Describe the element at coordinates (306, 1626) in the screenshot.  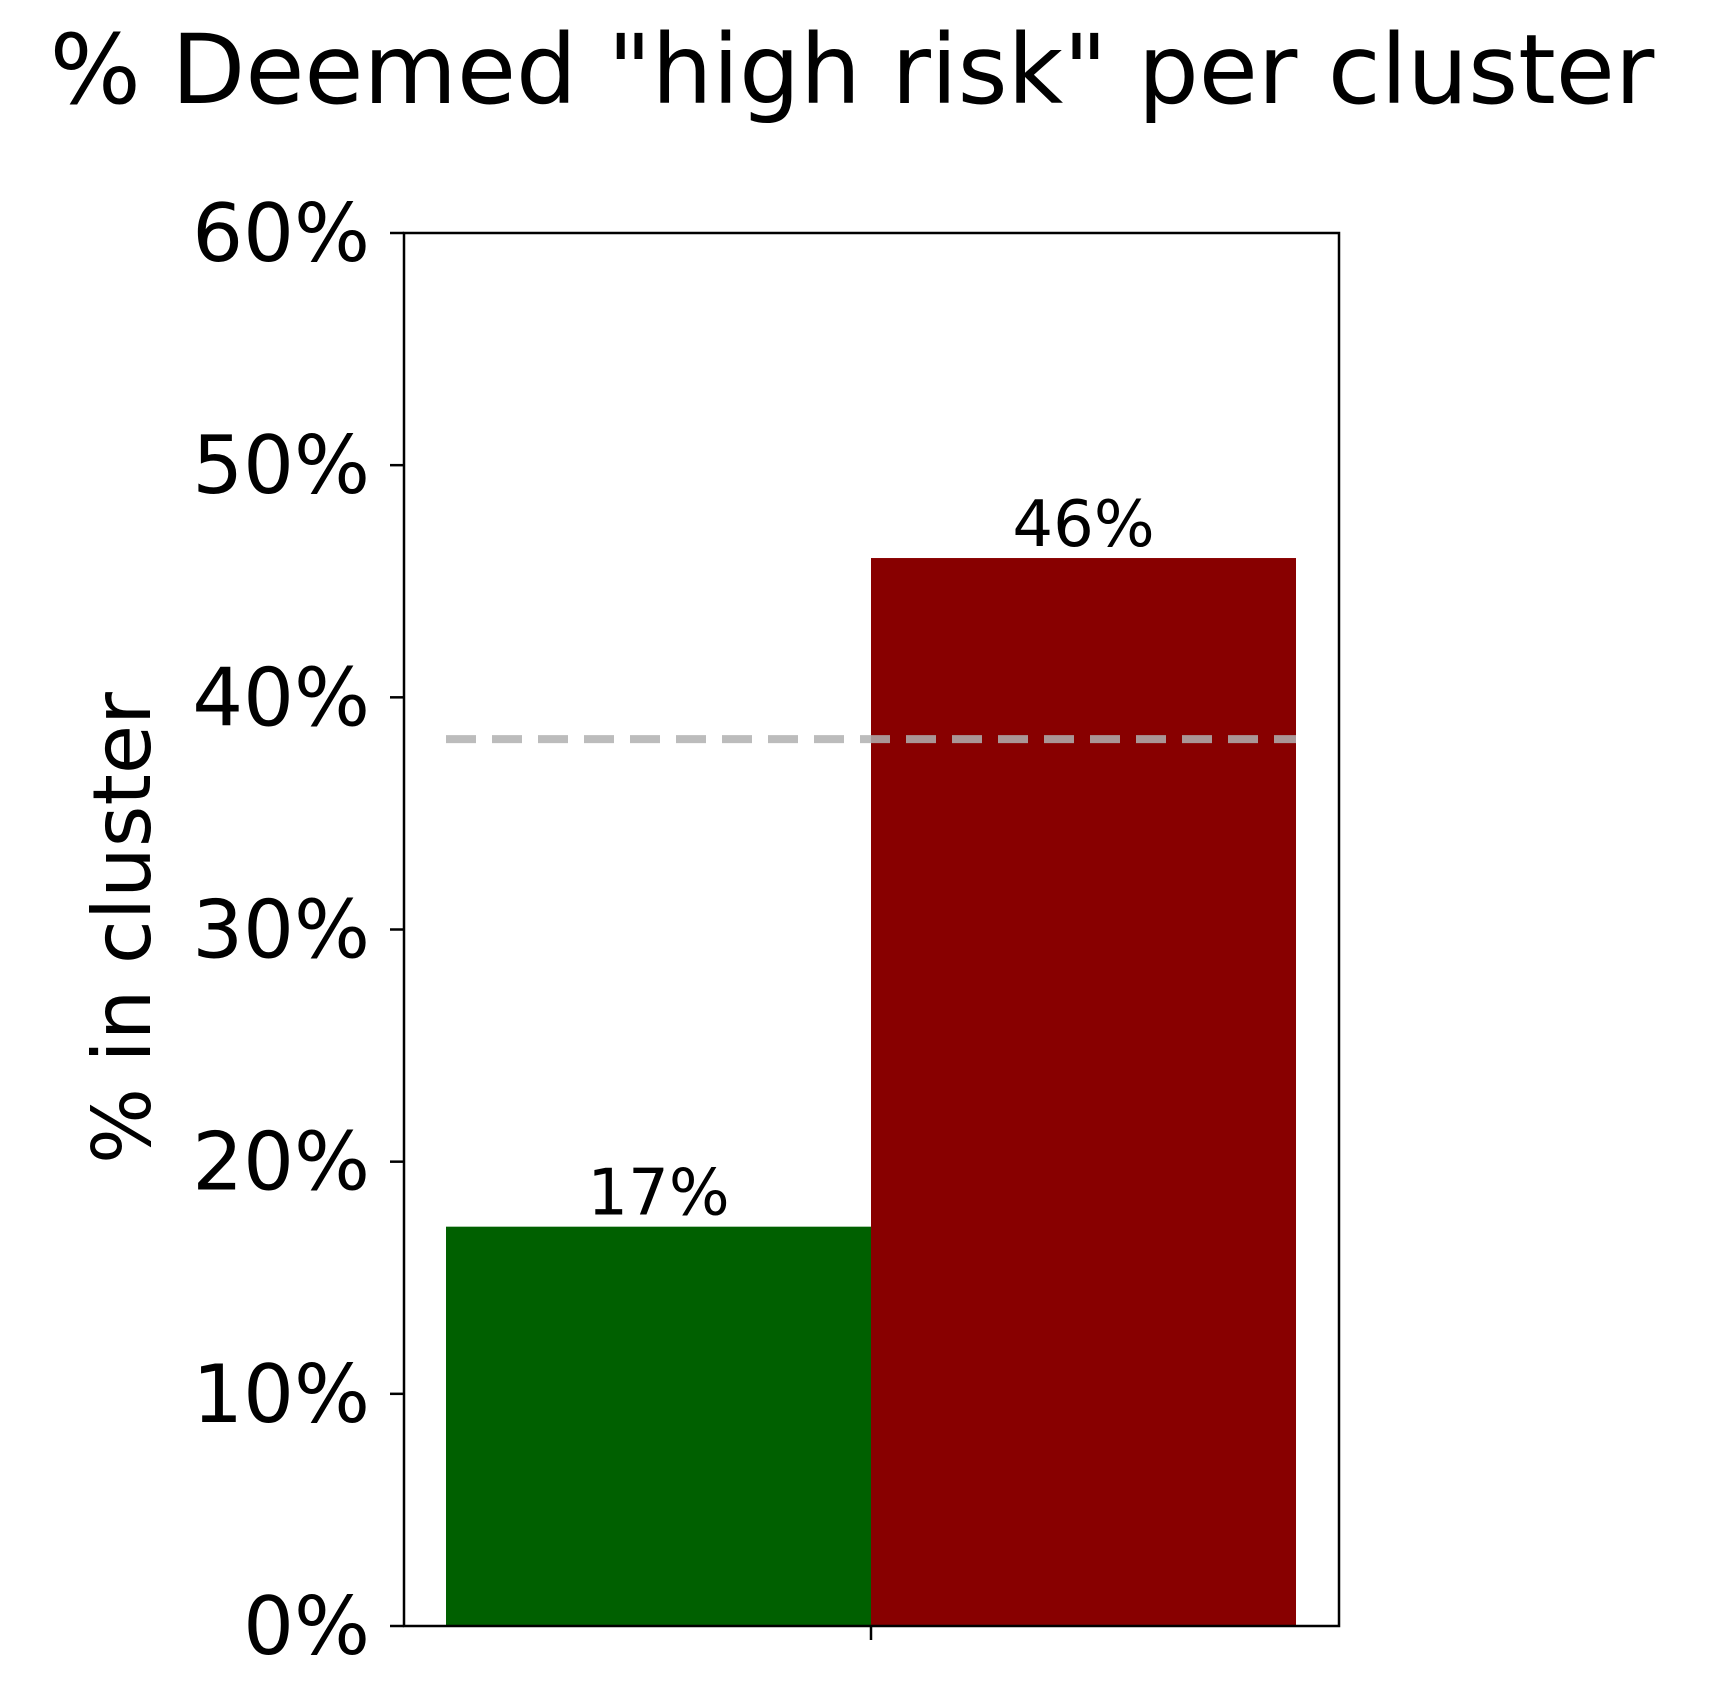
I see `y-tick-label-0: 0%` at that location.